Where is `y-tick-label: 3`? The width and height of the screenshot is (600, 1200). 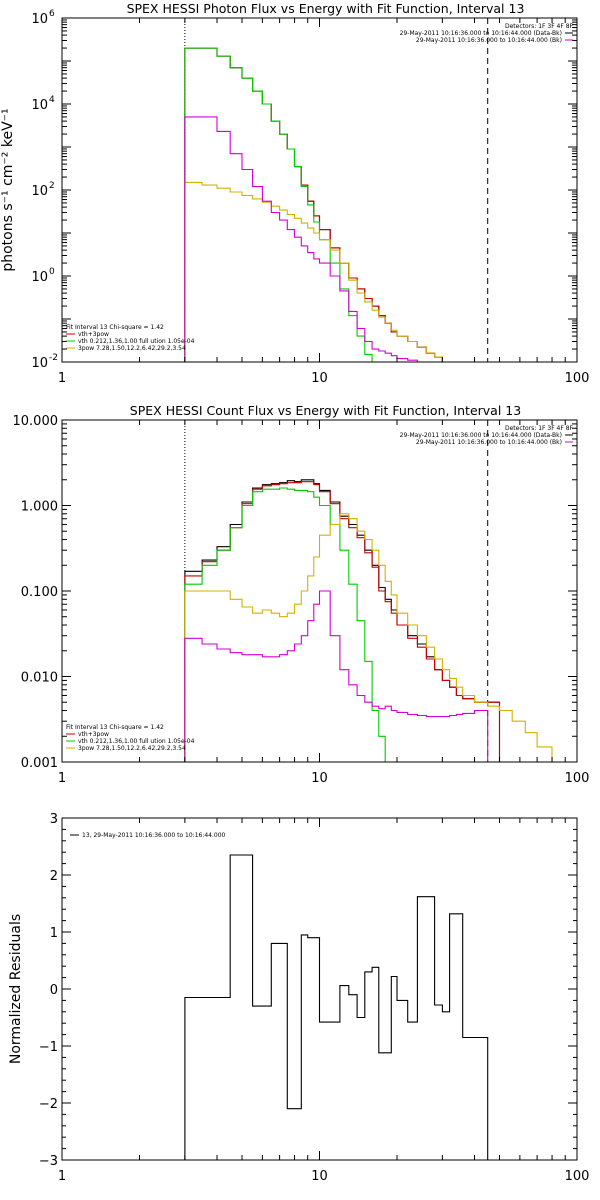 y-tick-label: 3 is located at coordinates (54, 819).